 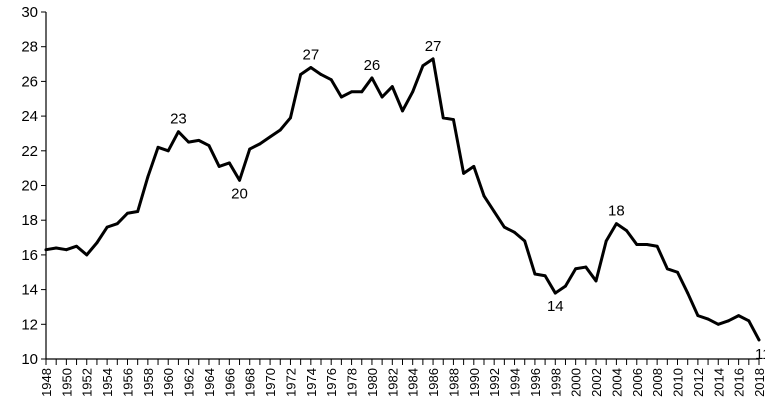 I want to click on y-tick-label: 26, so click(x=29, y=81).